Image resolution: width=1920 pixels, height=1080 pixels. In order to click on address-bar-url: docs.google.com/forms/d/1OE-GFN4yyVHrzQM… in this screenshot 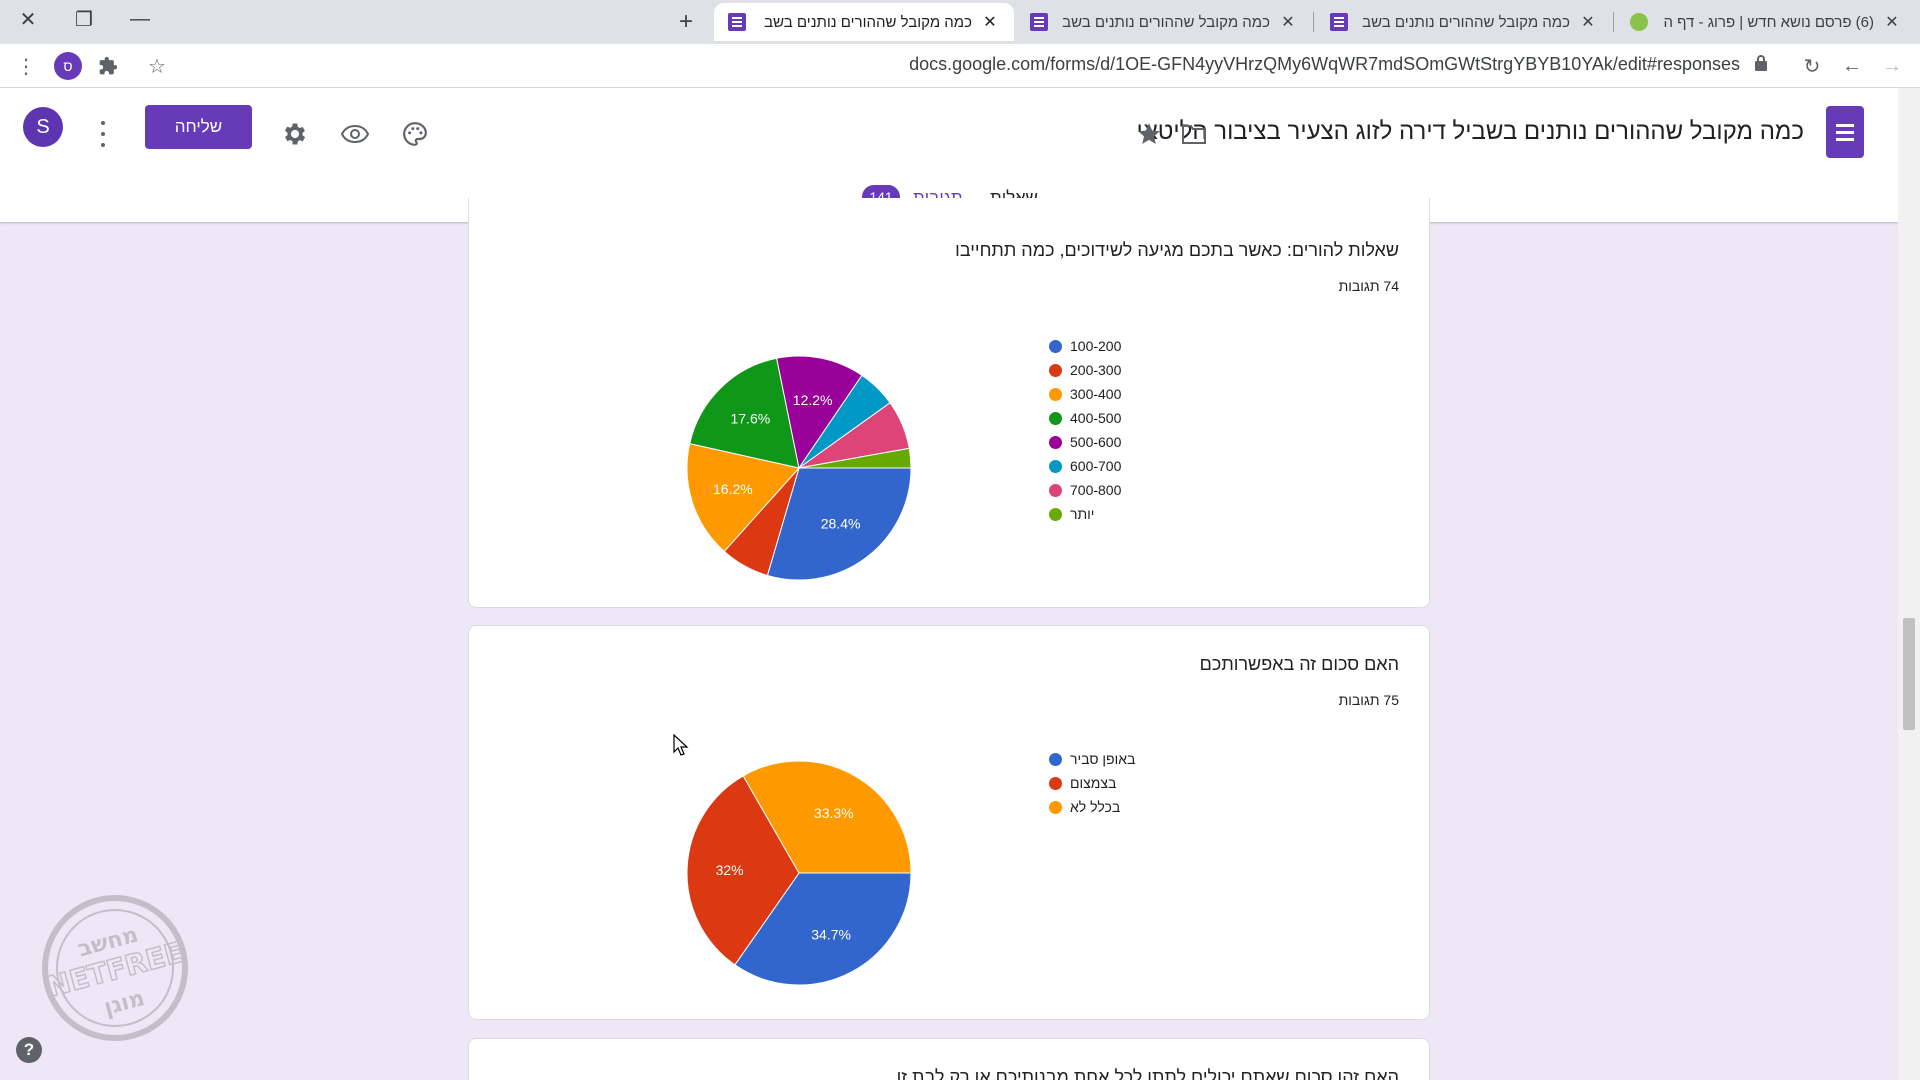, I will do `click(1324, 64)`.